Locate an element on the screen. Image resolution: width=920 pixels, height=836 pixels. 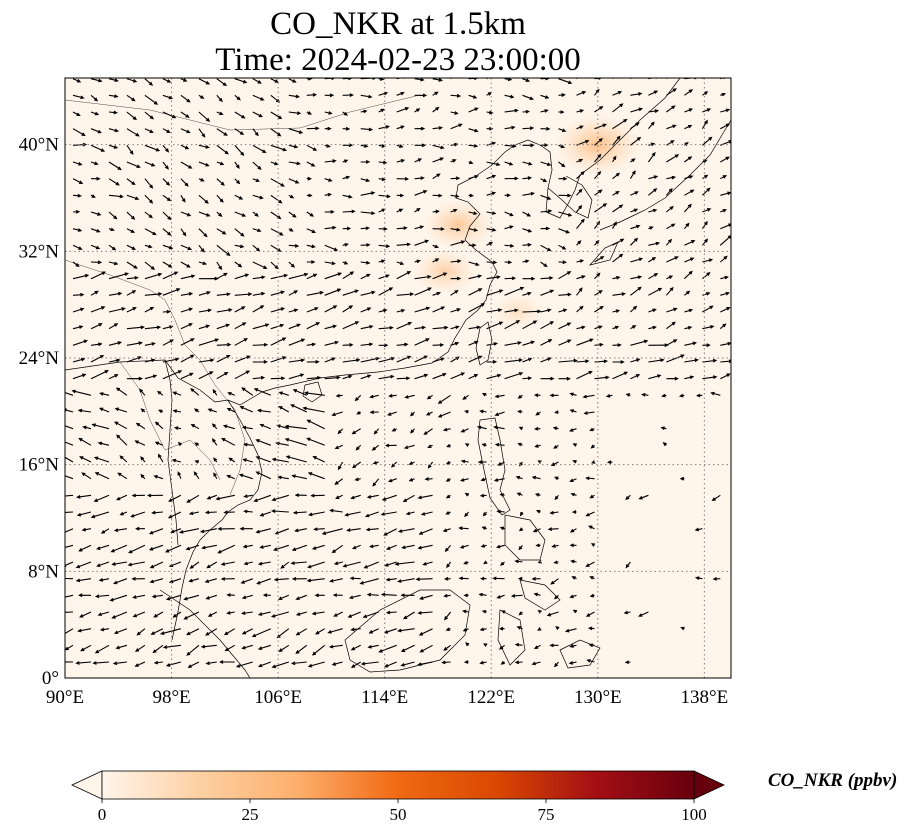
colorbar-gradient is located at coordinates (398, 785).